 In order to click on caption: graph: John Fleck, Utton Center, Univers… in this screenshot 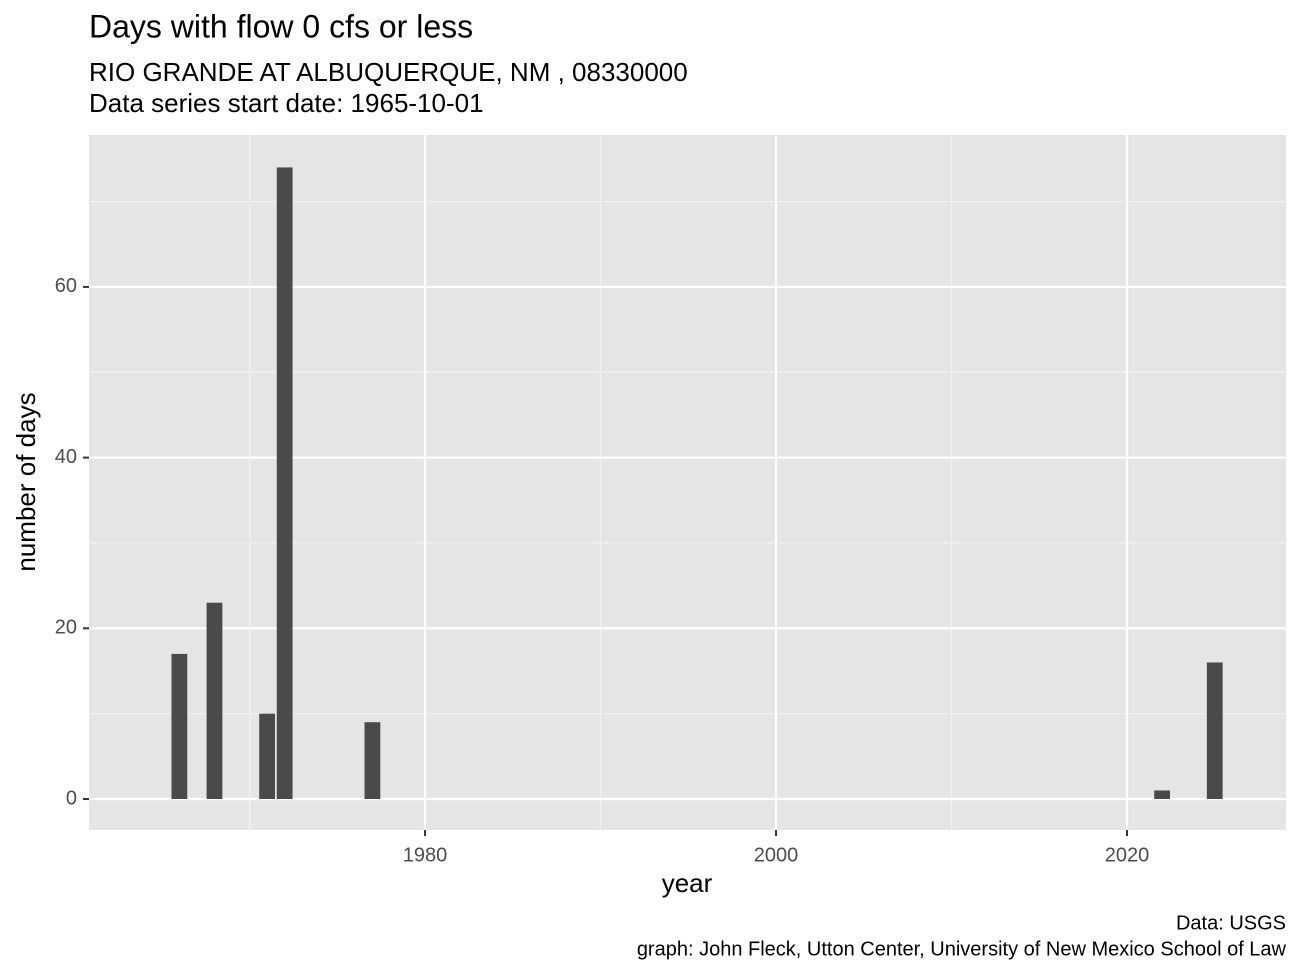, I will do `click(962, 949)`.